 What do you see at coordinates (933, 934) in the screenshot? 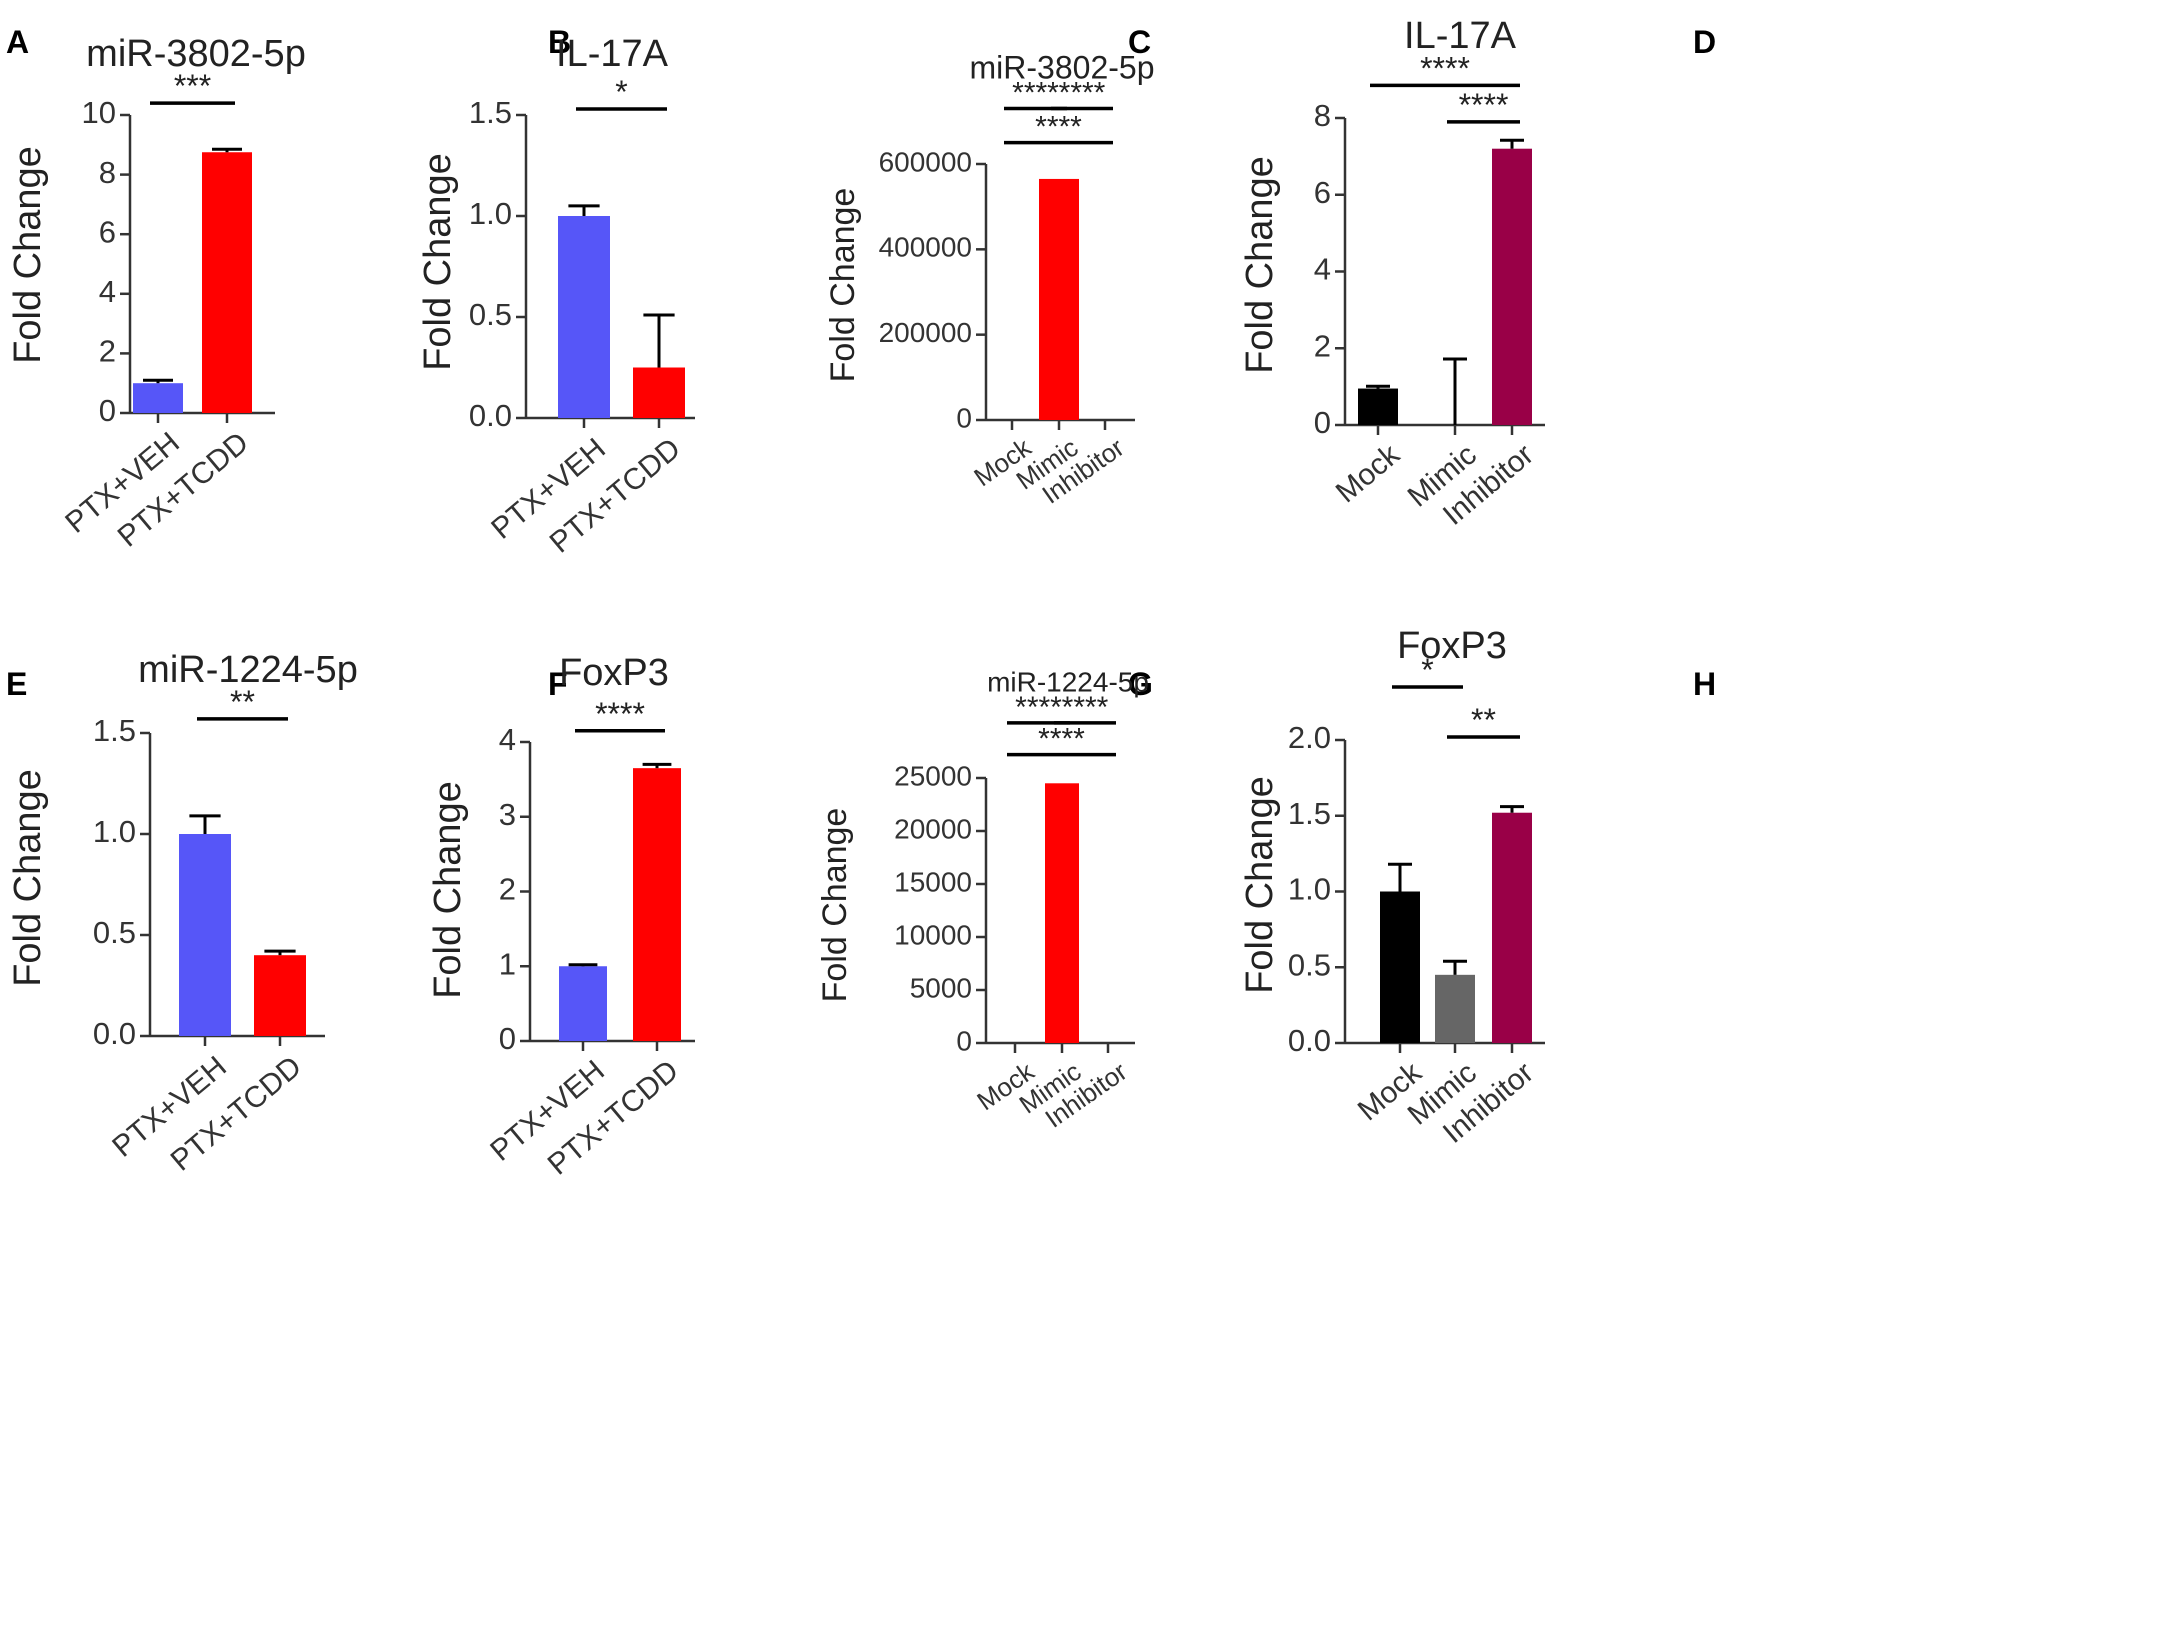
I see `y-tick-label: 10000` at bounding box center [933, 934].